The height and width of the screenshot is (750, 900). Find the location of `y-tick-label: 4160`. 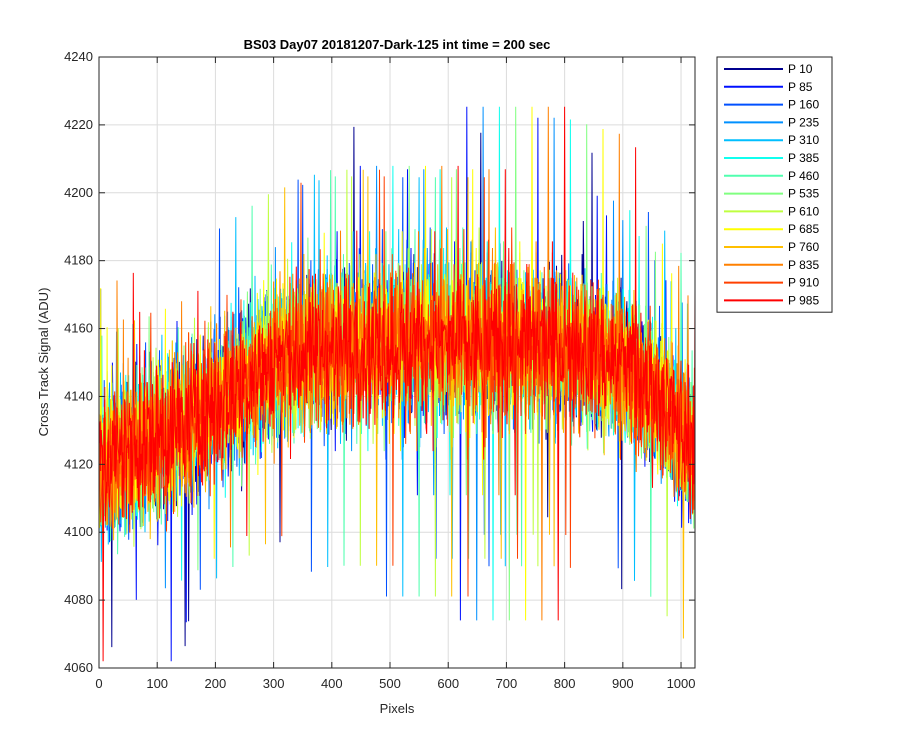

y-tick-label: 4160 is located at coordinates (78, 328).